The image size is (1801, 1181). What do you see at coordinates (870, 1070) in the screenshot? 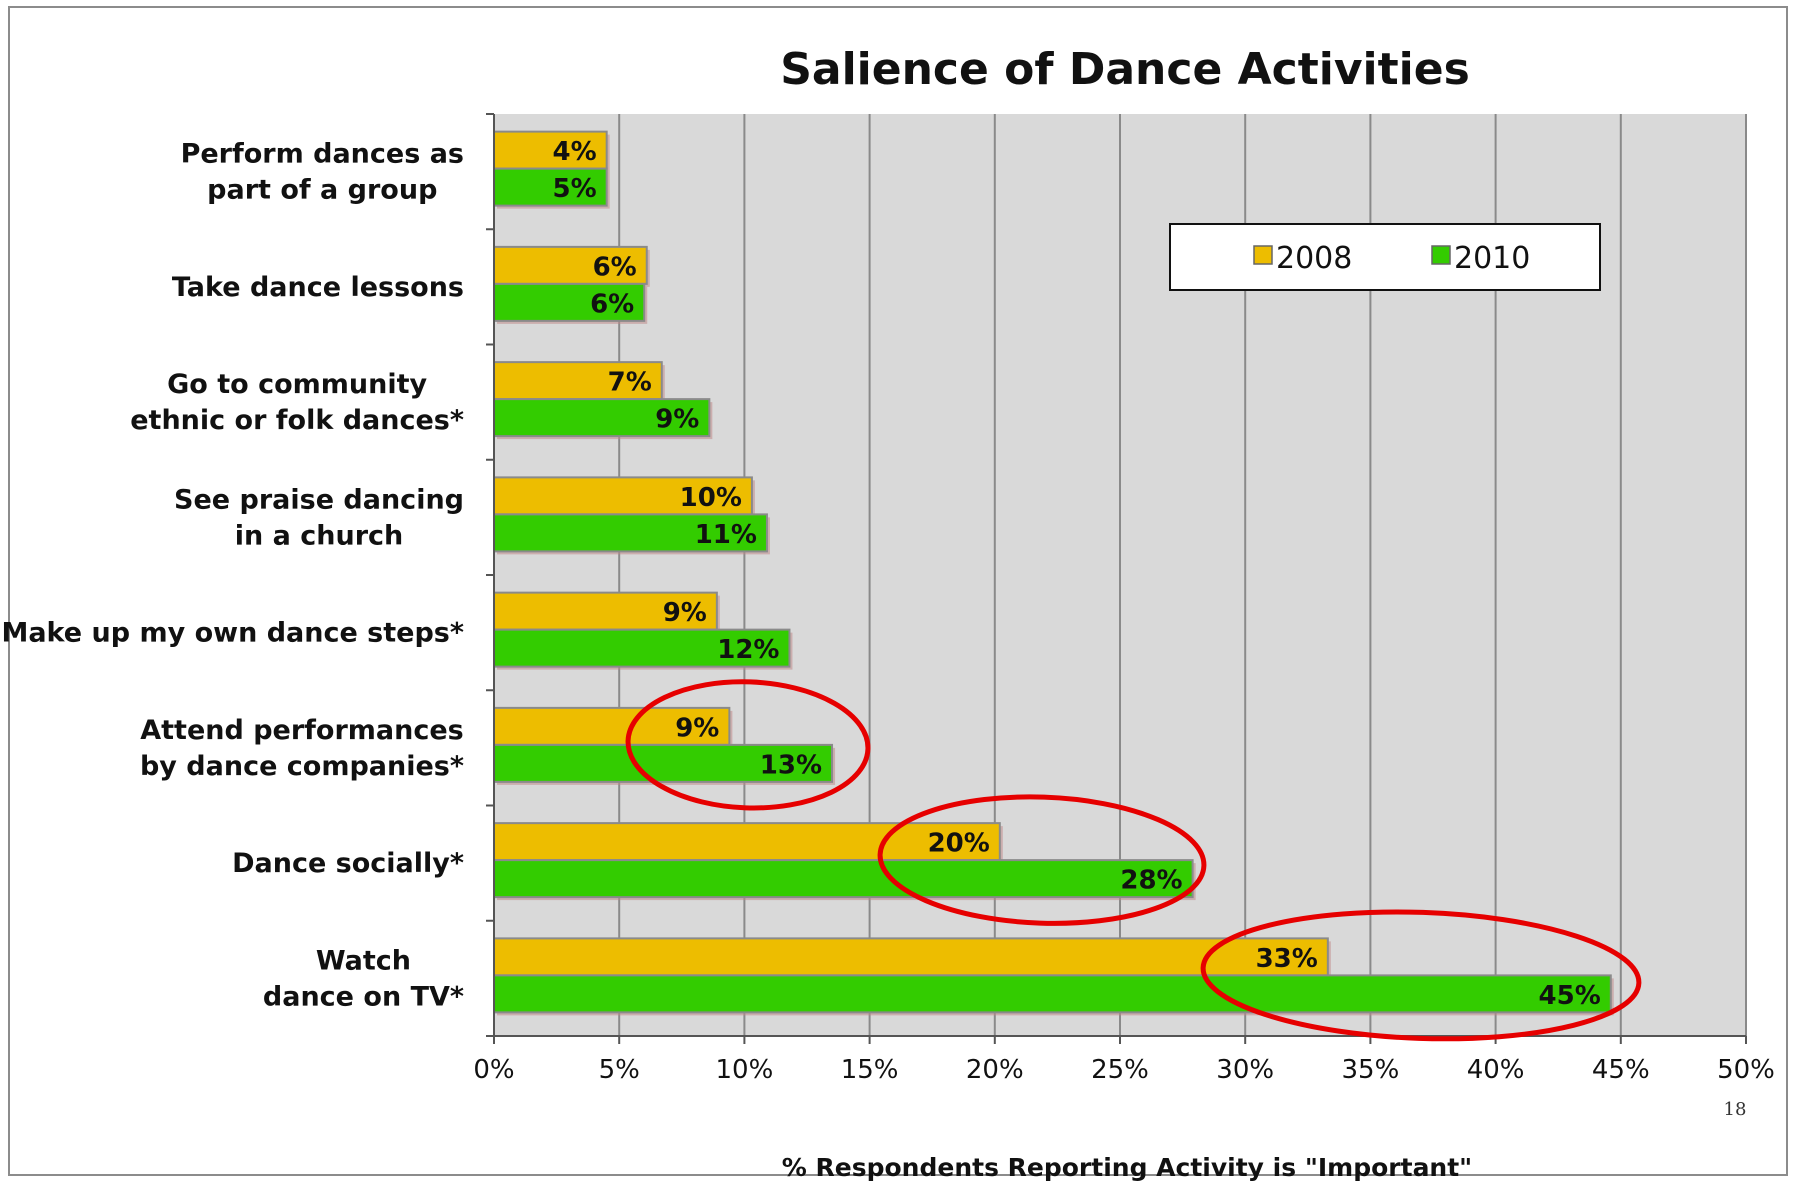
I see `x-tick-label: 15%` at bounding box center [870, 1070].